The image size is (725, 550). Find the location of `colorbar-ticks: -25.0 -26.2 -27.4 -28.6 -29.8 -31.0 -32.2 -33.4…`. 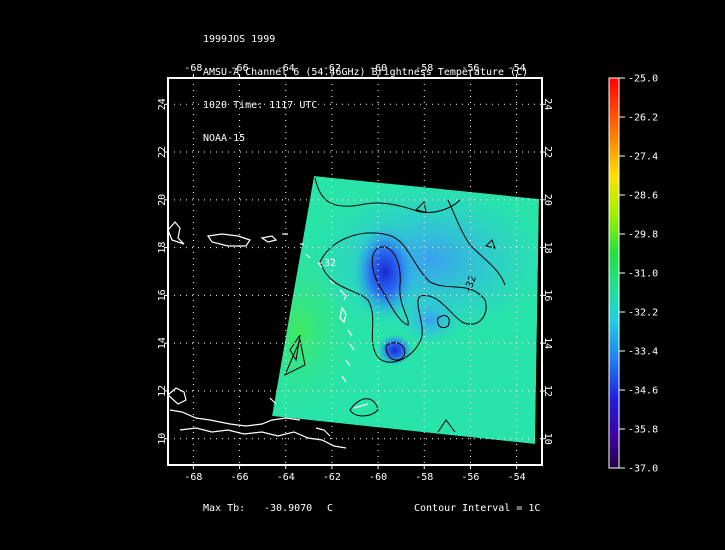

colorbar-ticks: -25.0 -26.2 -27.4 -28.6 -29.8 -31.0 -32.2 -33.4… is located at coordinates (638, 274).